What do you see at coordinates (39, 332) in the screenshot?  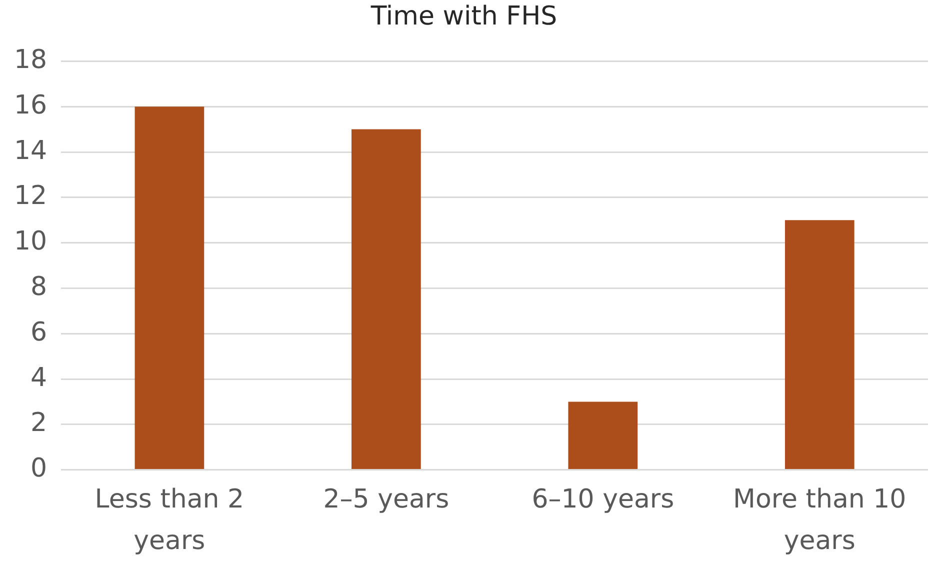 I see `y-tick-label: 6` at bounding box center [39, 332].